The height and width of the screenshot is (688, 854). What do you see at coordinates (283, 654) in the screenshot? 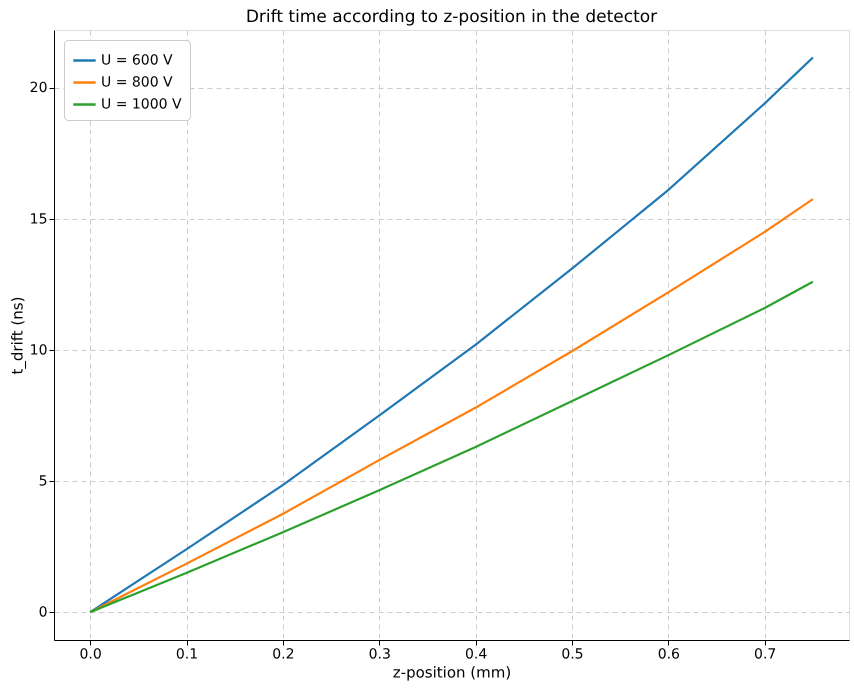
I see `x-tick-label: 0.2` at bounding box center [283, 654].